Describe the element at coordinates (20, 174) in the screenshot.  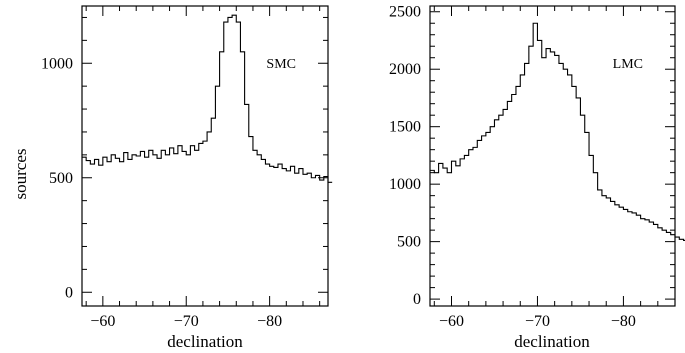
I see `y-axis-title-sources: sources` at that location.